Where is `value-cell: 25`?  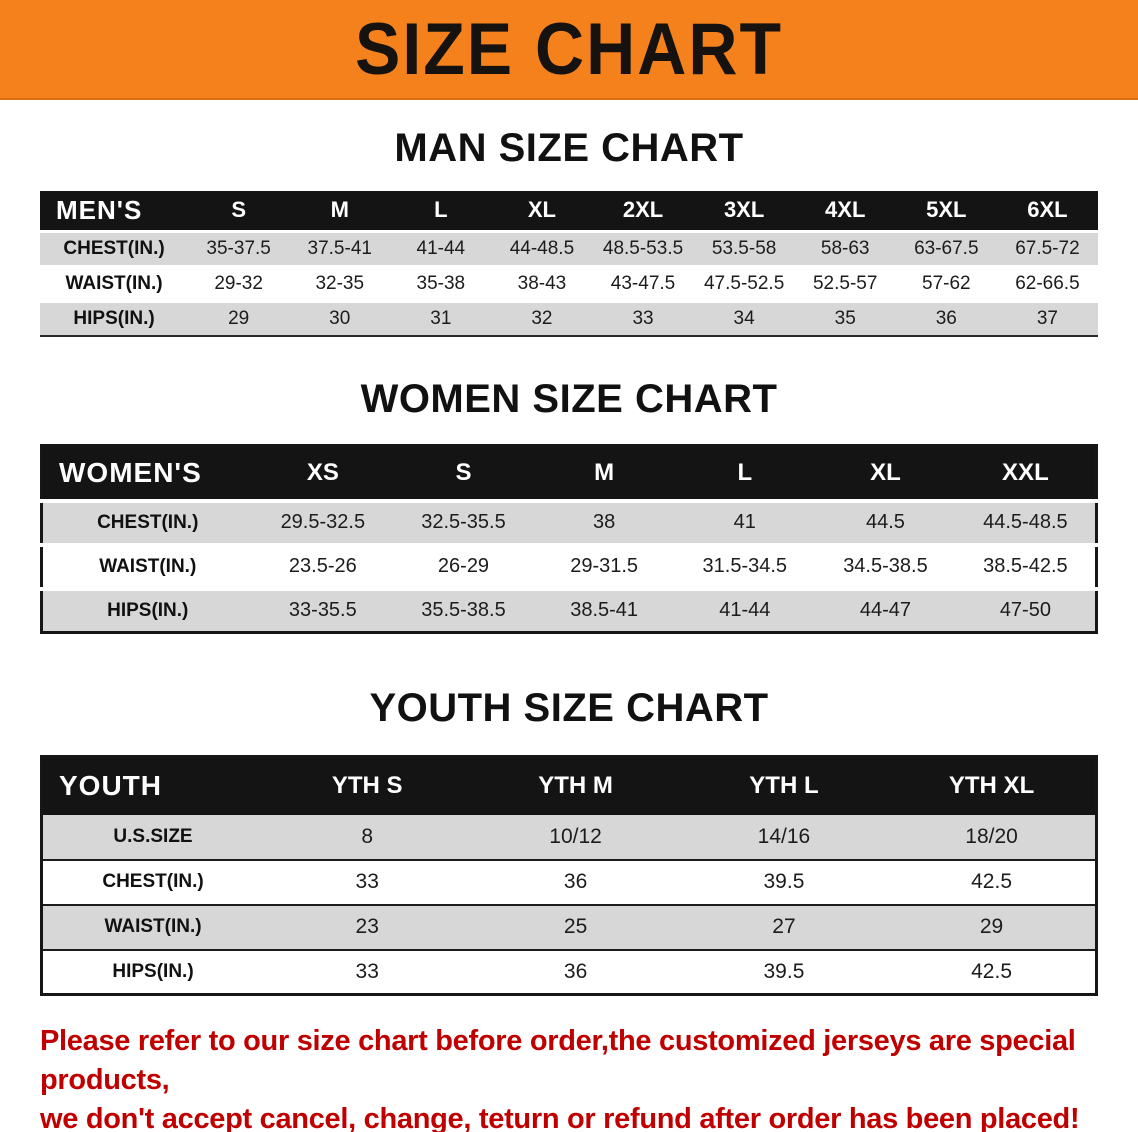 value-cell: 25 is located at coordinates (575, 927).